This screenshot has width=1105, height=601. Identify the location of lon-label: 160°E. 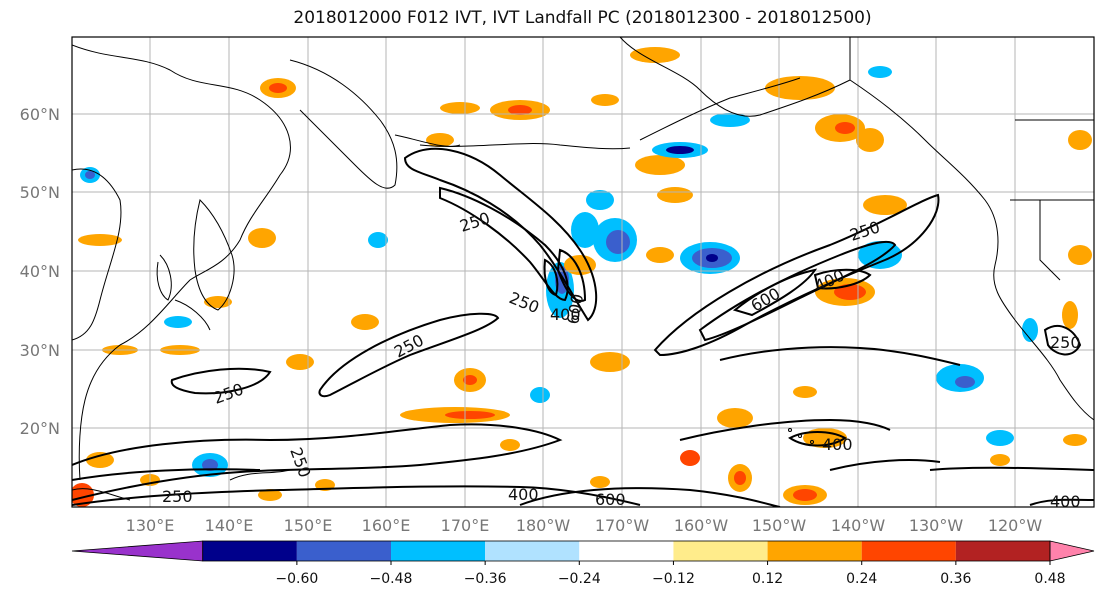
(386, 525).